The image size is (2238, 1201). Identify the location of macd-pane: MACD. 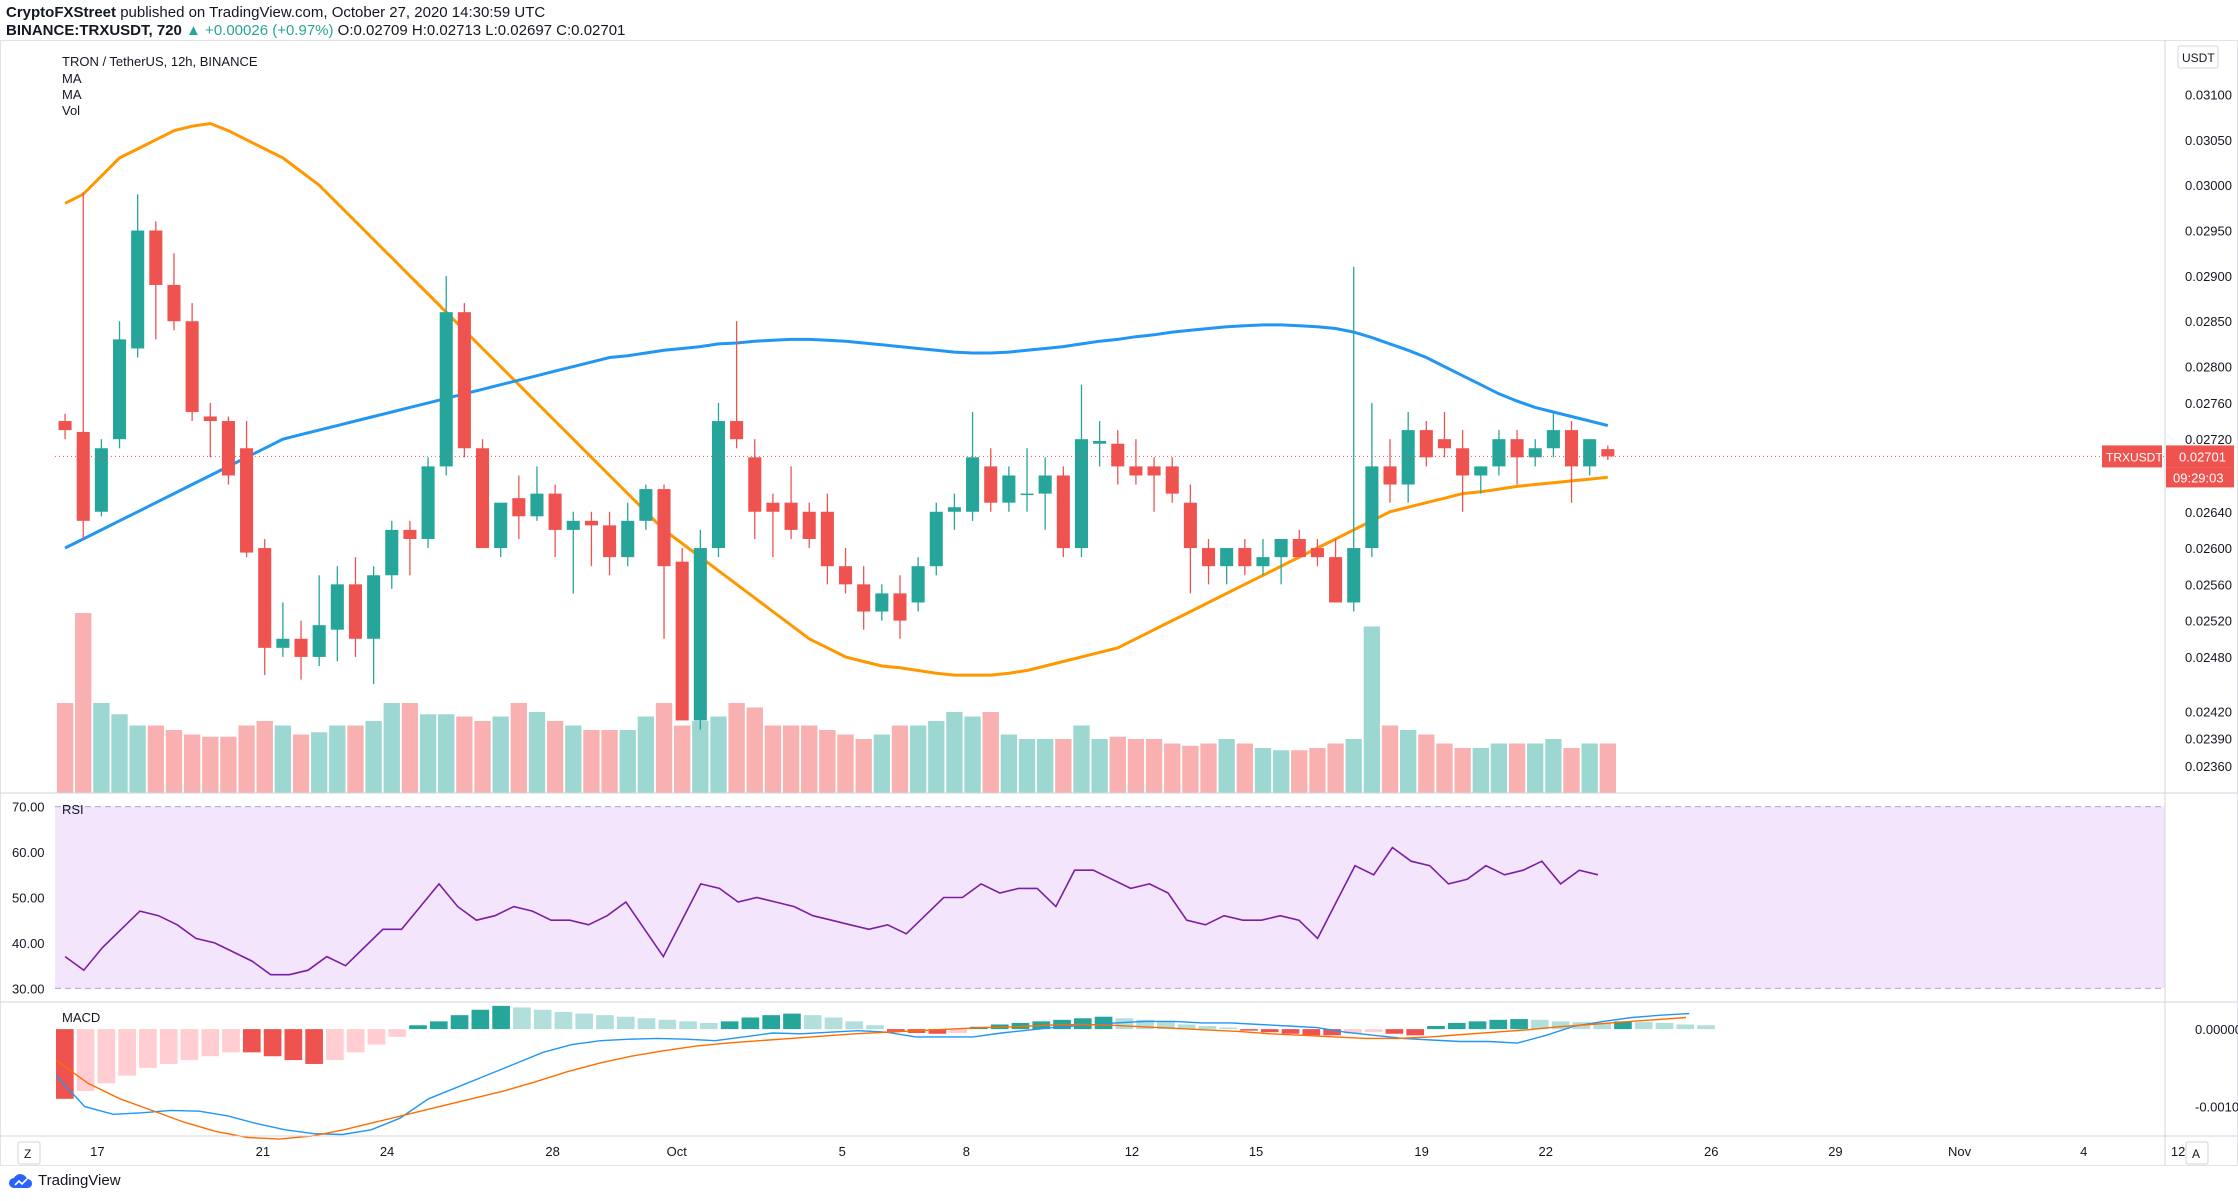
(885, 1072).